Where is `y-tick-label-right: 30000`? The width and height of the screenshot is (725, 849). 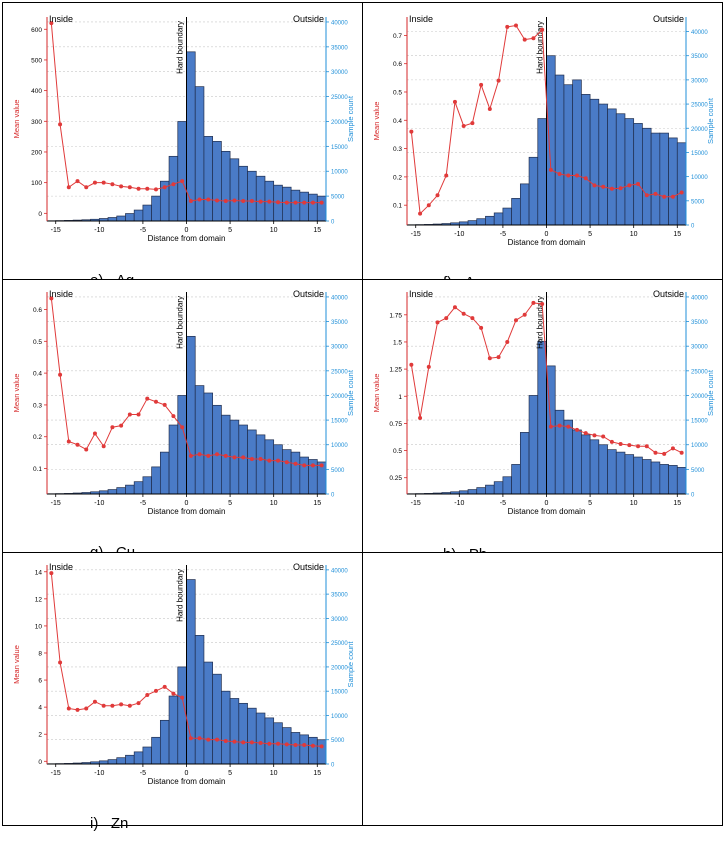 y-tick-label-right: 30000 is located at coordinates (339, 73).